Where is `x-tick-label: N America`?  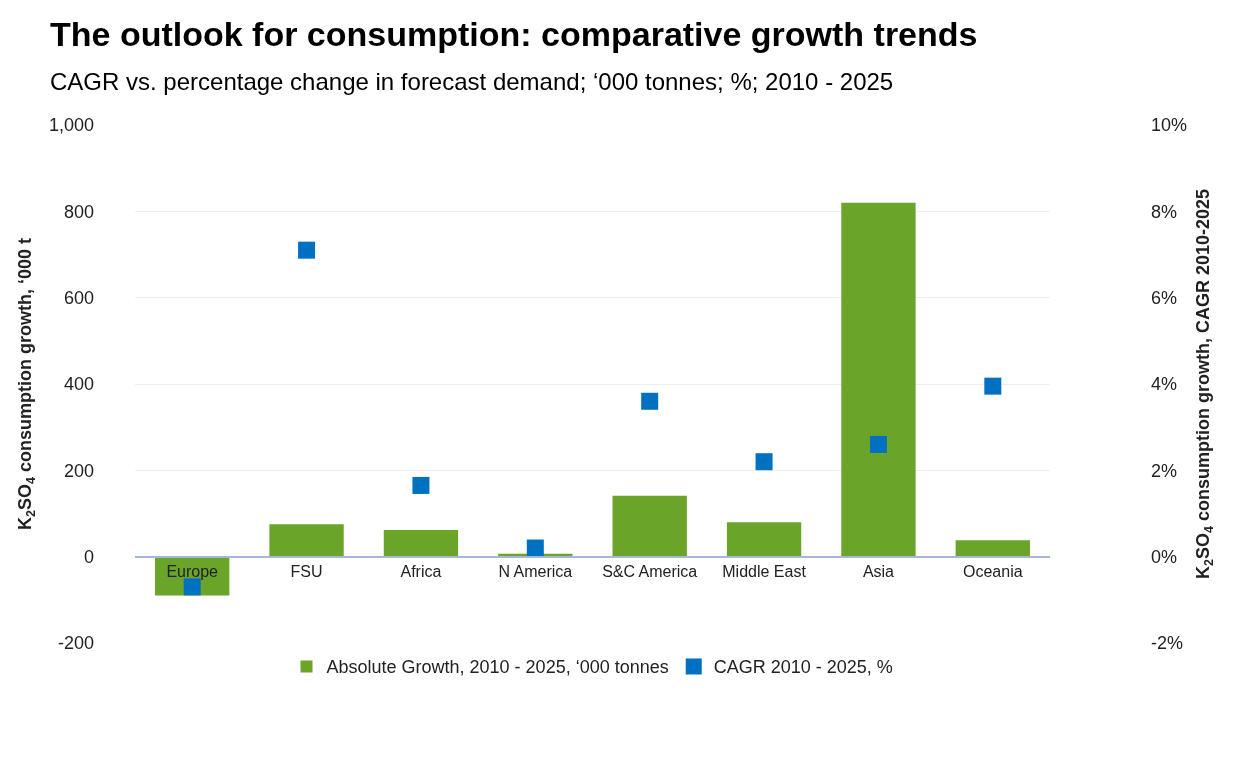 x-tick-label: N America is located at coordinates (535, 571).